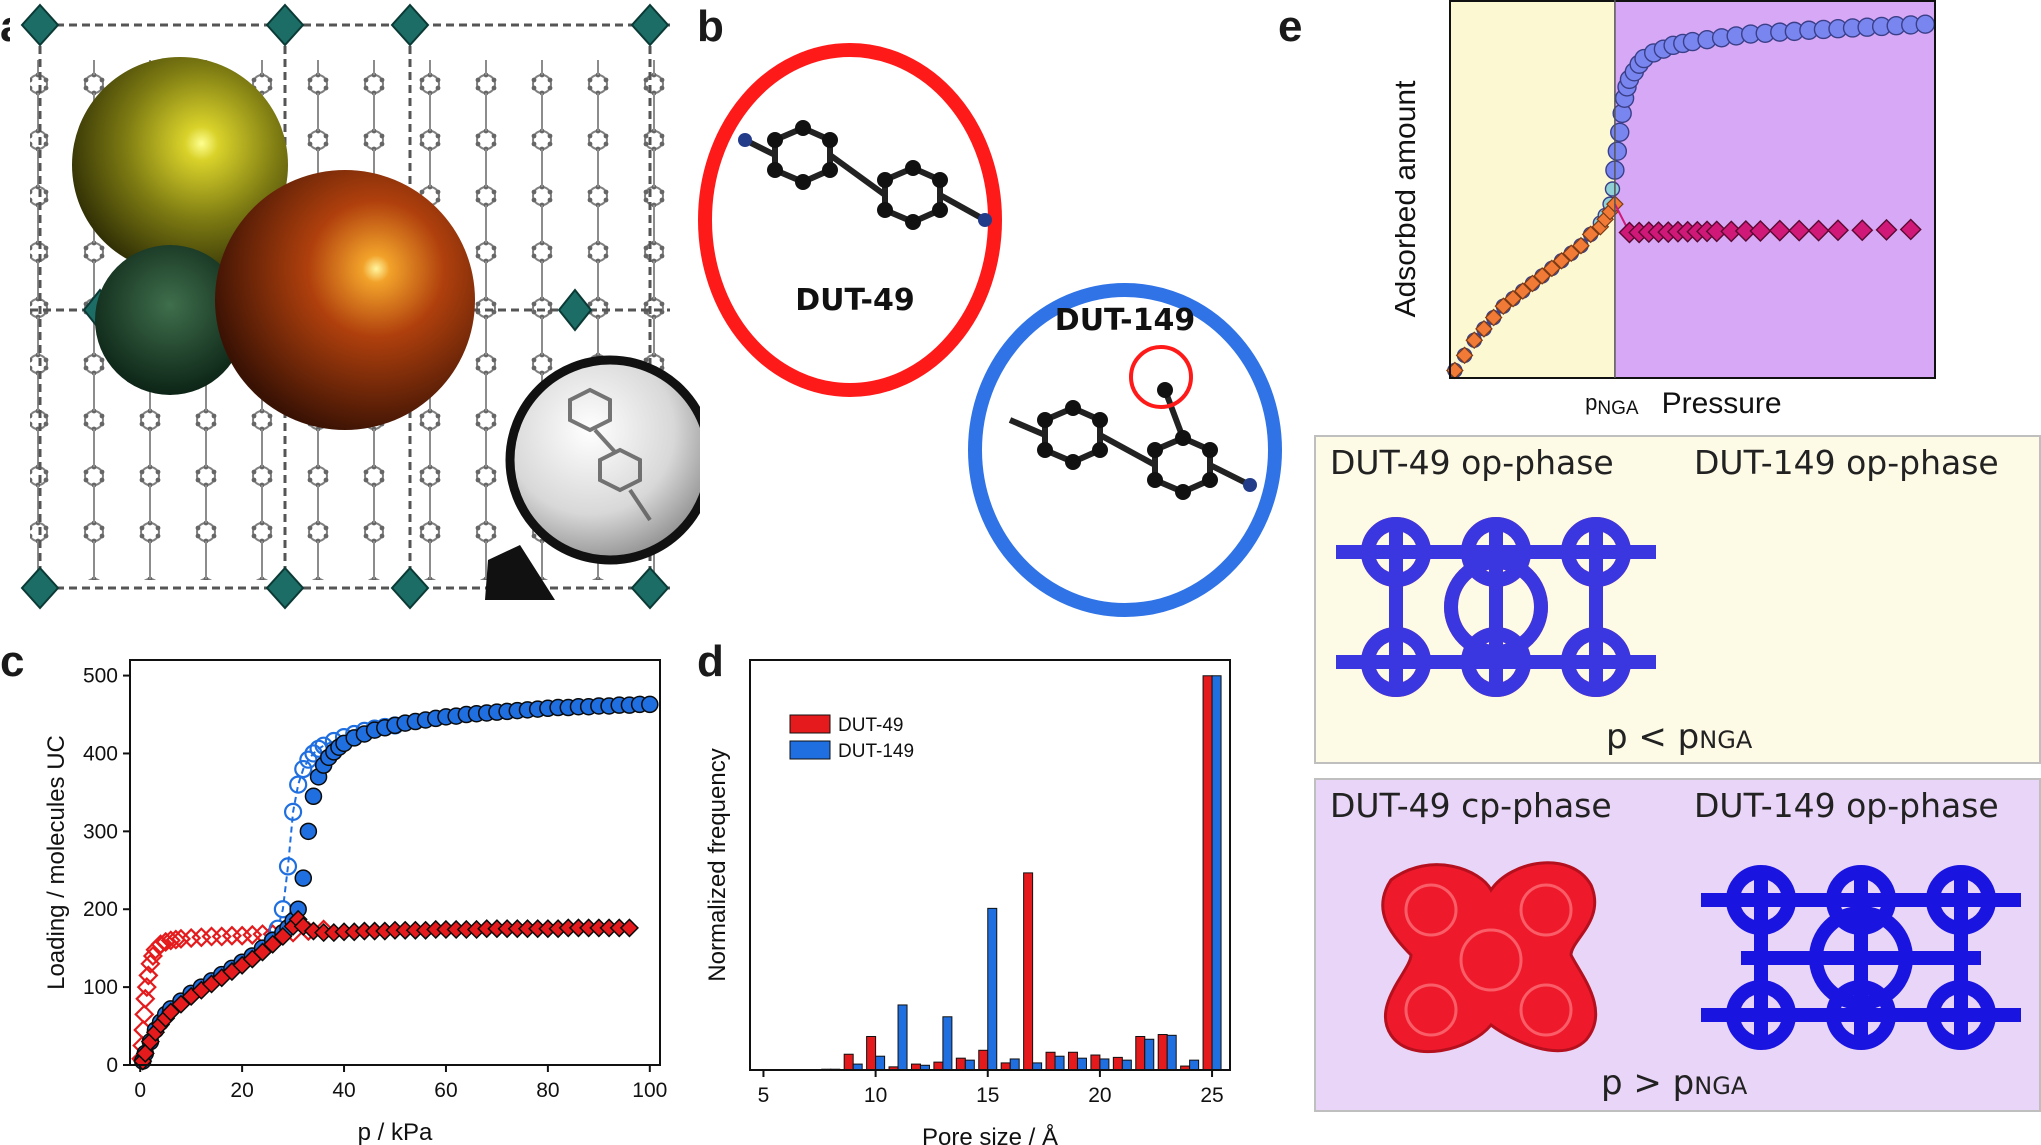 The image size is (2041, 1145). I want to click on y-tick-label: 0, so click(112, 1065).